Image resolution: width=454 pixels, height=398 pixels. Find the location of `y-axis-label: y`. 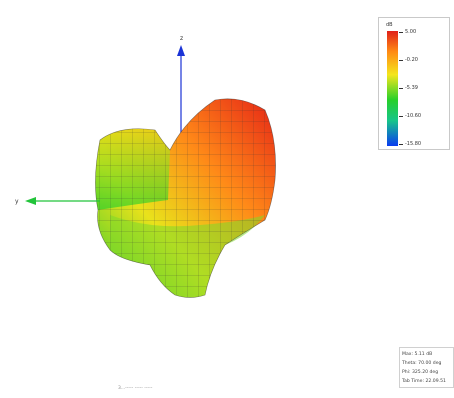

y-axis-label: y is located at coordinates (17, 201).